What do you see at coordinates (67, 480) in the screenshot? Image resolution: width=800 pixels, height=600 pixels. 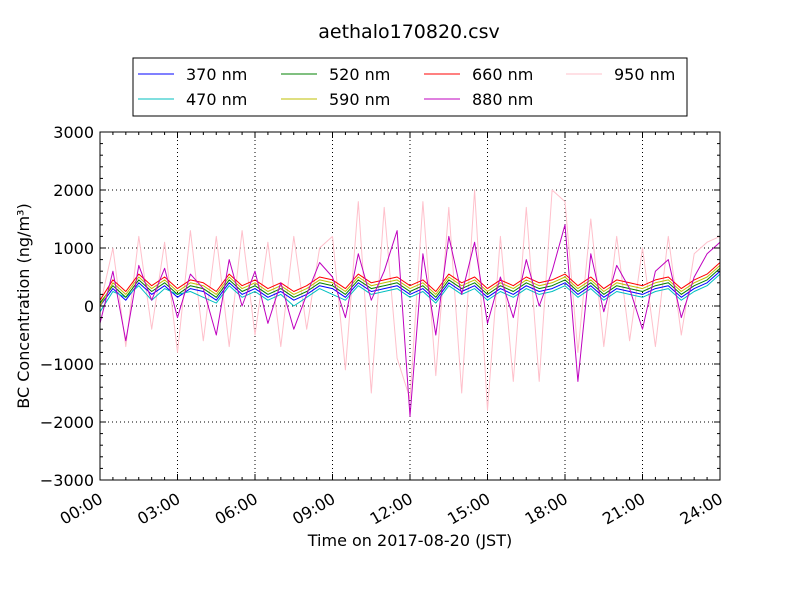 I see `y-tick-label: −3000` at bounding box center [67, 480].